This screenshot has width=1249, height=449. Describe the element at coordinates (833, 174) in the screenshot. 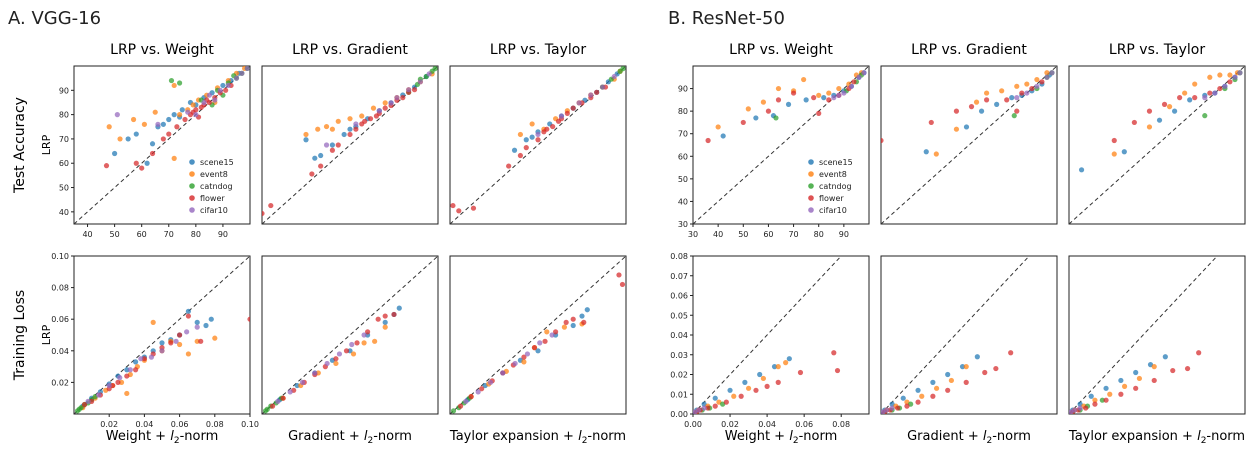

I see `legend-label-event8: event8` at that location.